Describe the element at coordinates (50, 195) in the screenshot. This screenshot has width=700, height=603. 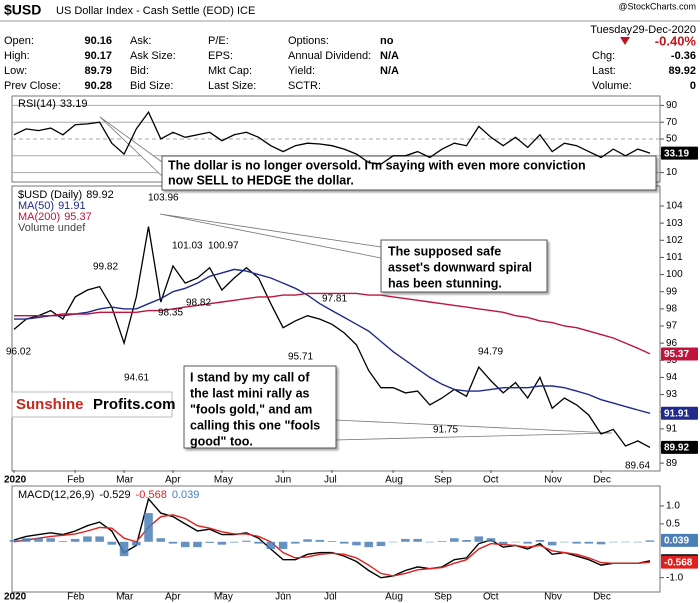
I see `legend-name: $USD (Daily)` at that location.